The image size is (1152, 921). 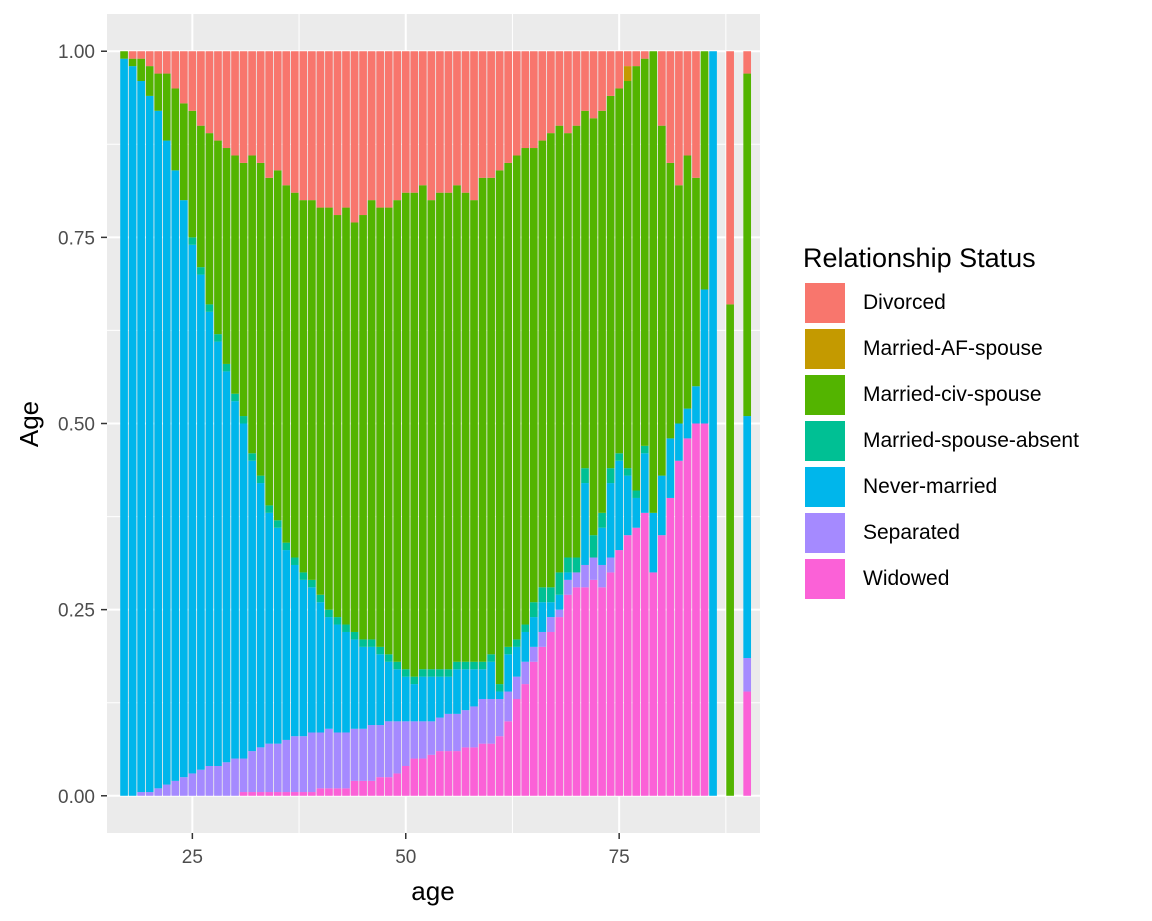 What do you see at coordinates (76, 425) in the screenshot?
I see `y-tick-label: 0.50` at bounding box center [76, 425].